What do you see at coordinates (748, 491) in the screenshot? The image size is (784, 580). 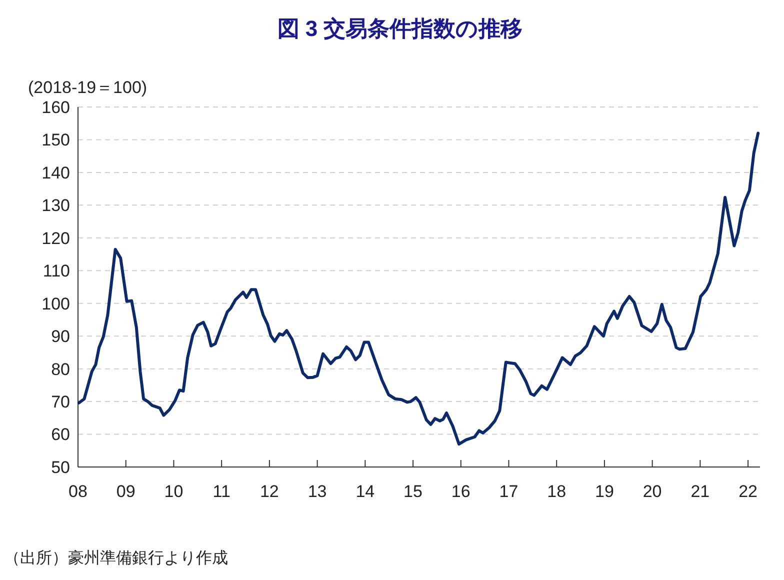 I see `x-tick-label: 22` at bounding box center [748, 491].